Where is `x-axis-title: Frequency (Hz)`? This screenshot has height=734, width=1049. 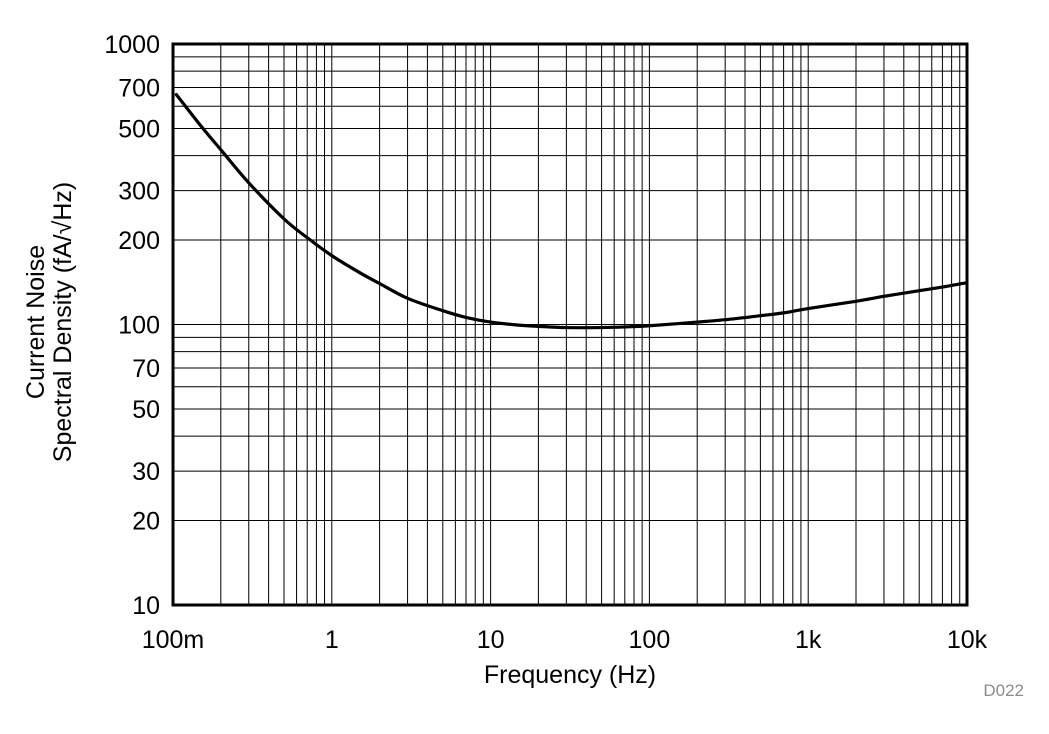
x-axis-title: Frequency (Hz) is located at coordinates (570, 675).